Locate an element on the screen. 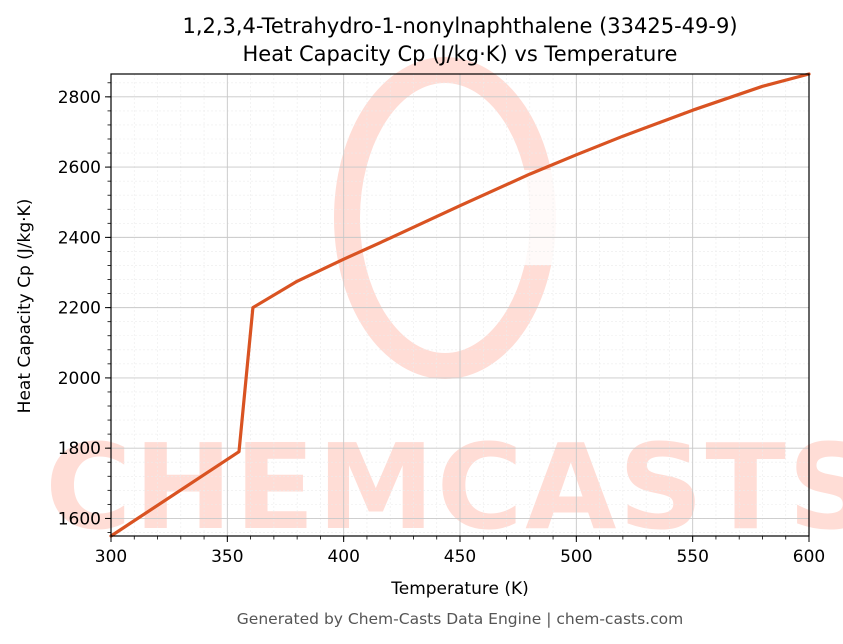 The width and height of the screenshot is (843, 644). x-tick-labels: 300 350 400 450 500 550 600 is located at coordinates (460, 557).